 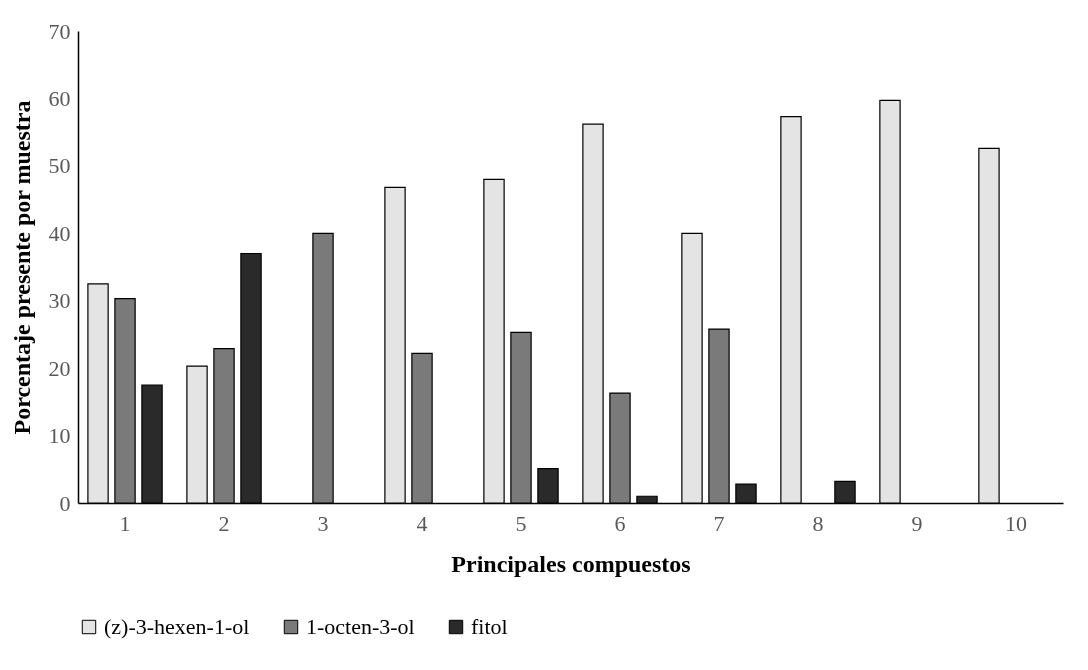 I want to click on x-tick-label: 3, so click(x=323, y=523).